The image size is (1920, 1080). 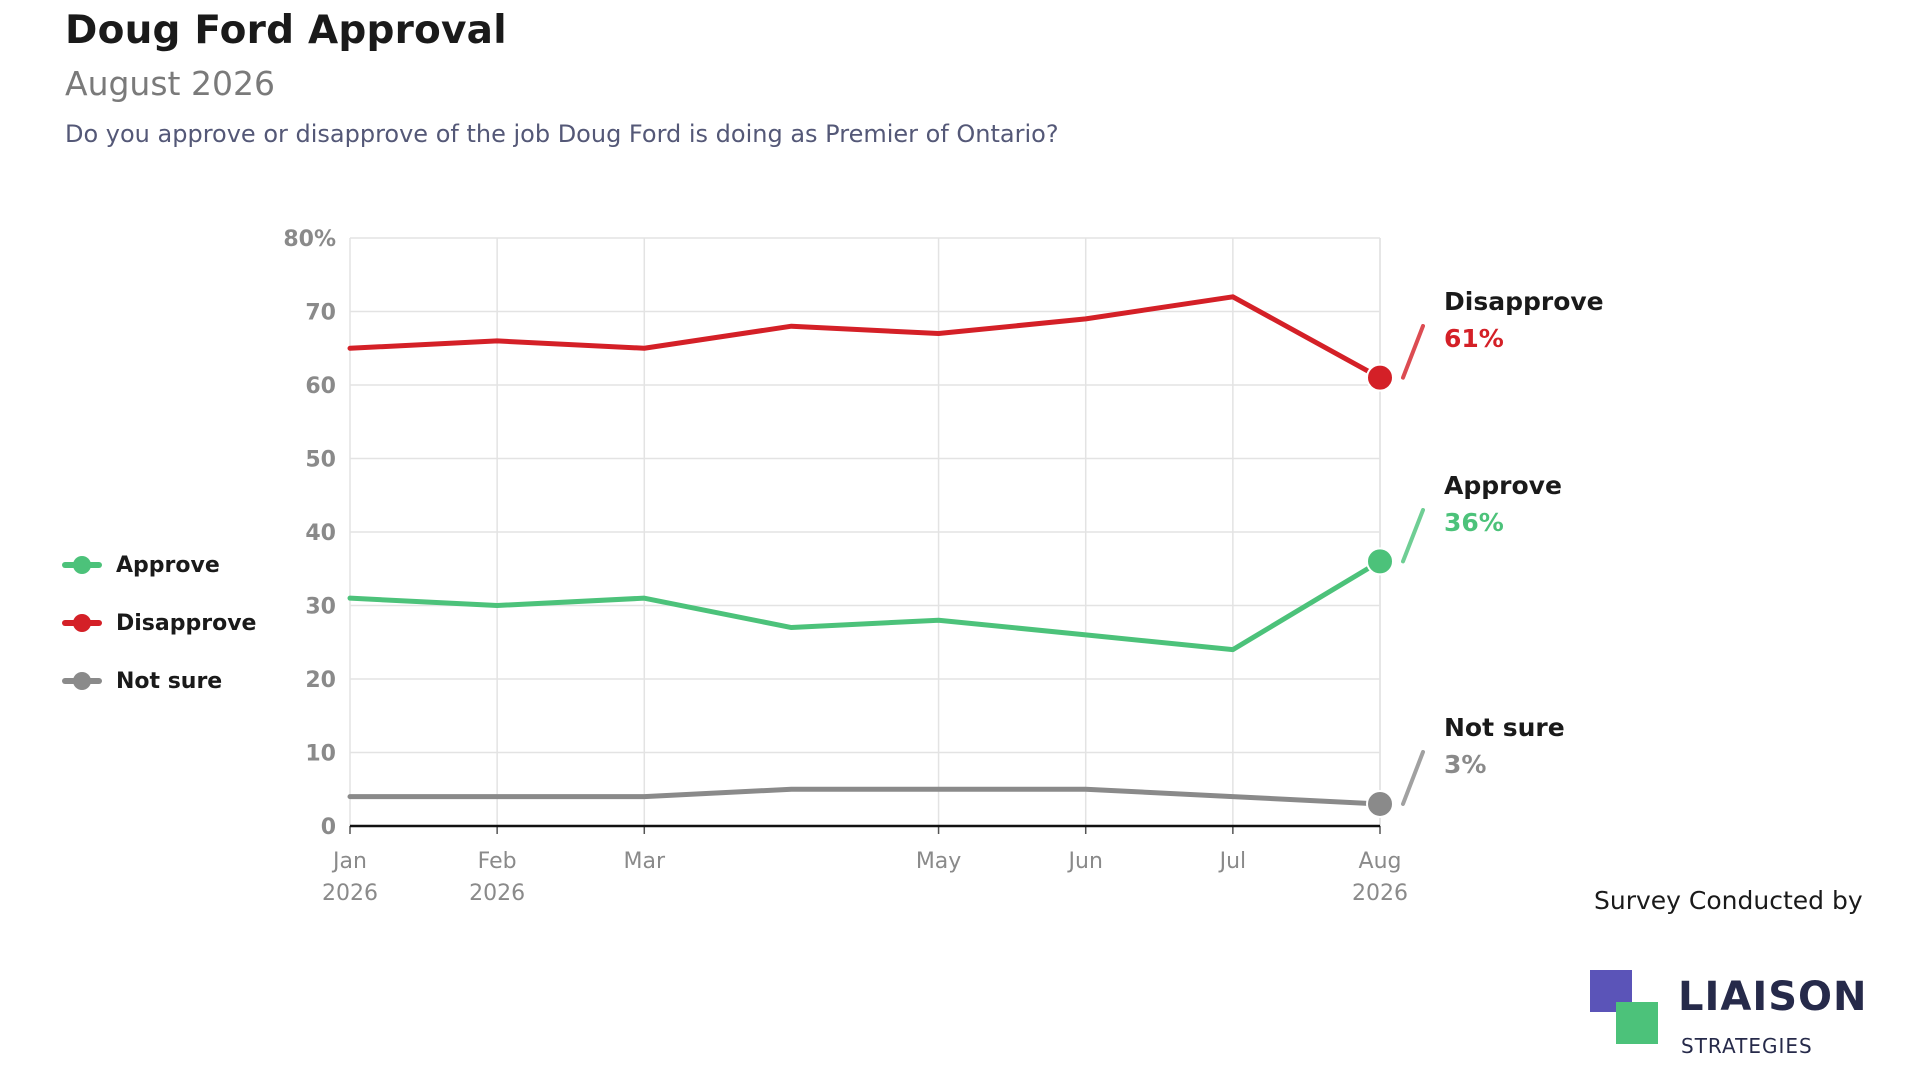 What do you see at coordinates (1380, 861) in the screenshot?
I see `x-tick-label: Aug` at bounding box center [1380, 861].